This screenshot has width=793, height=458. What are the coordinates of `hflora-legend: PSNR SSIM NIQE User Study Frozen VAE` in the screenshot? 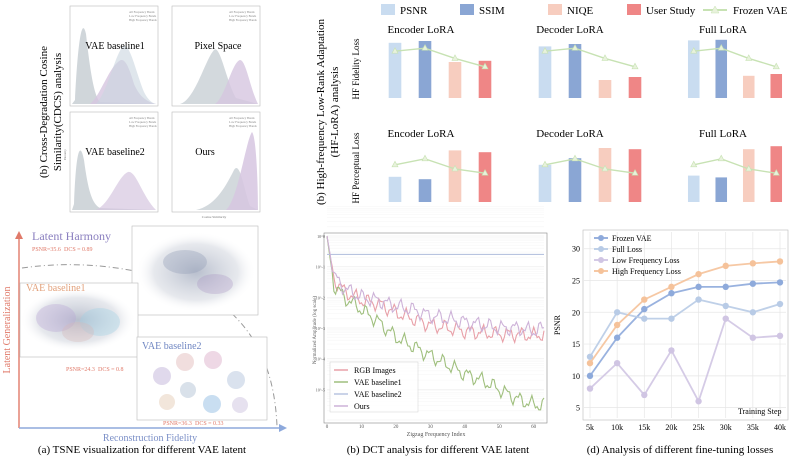 It's located at (584, 10).